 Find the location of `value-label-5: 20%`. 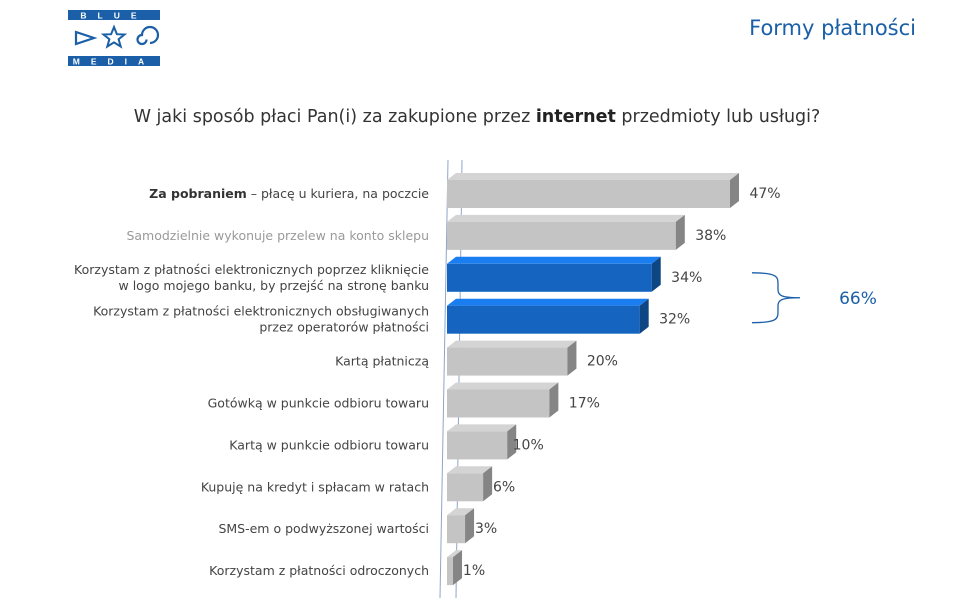

value-label-5: 20% is located at coordinates (602, 362).